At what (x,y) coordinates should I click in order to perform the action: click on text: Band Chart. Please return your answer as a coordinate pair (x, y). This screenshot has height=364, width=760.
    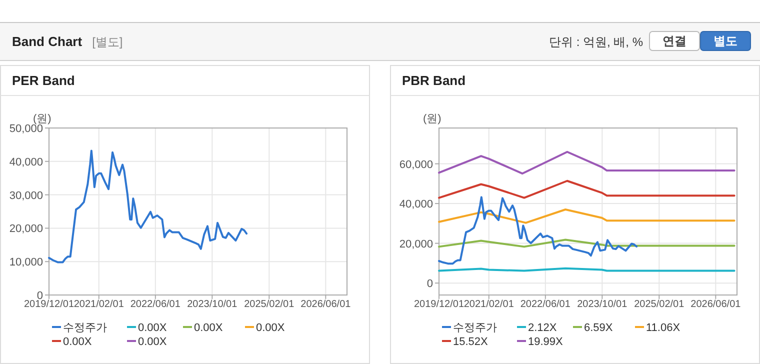
    Looking at the image, I should click on (47, 41).